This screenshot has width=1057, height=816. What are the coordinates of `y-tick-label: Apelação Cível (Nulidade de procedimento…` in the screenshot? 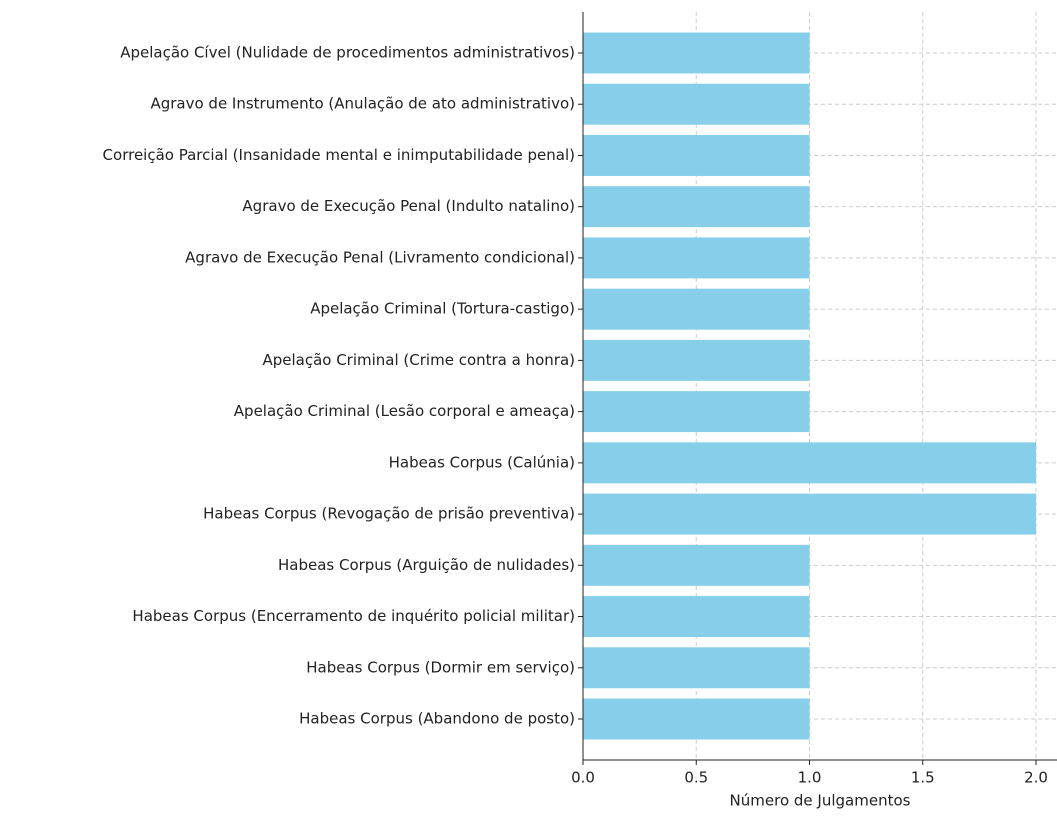 It's located at (347, 52).